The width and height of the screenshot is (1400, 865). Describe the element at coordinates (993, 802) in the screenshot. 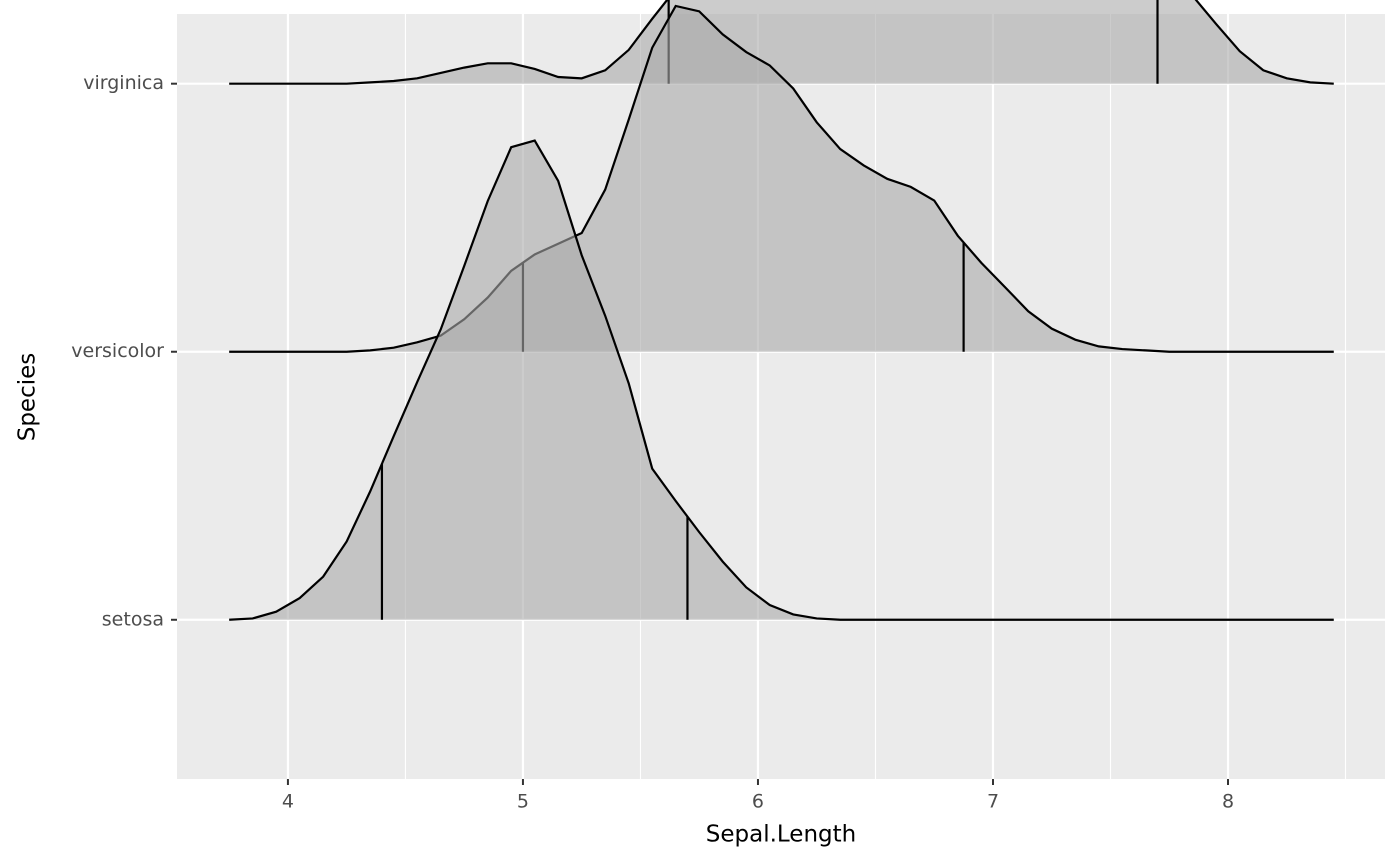

I see `x-tick-label: 7` at that location.